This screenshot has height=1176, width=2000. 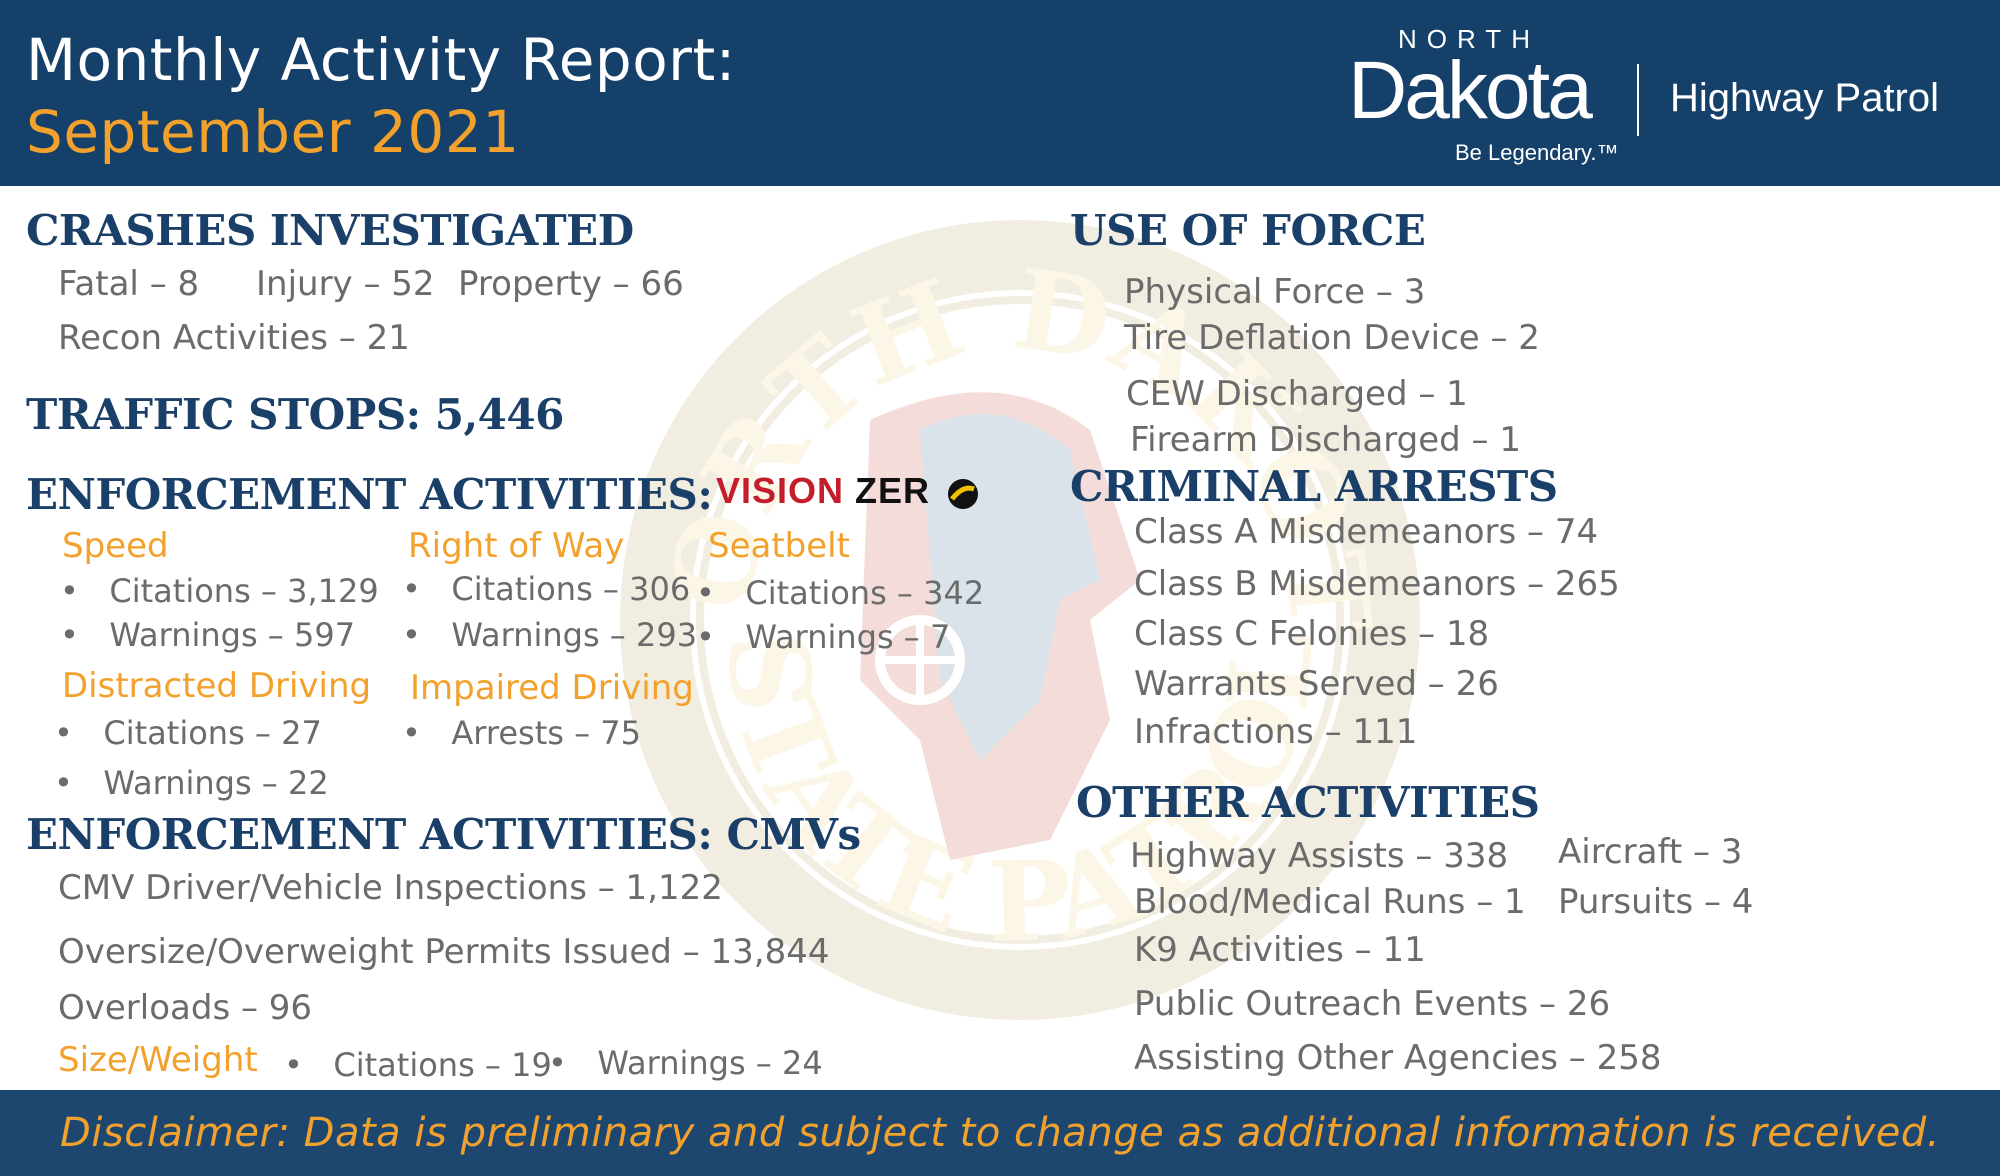 What do you see at coordinates (1332, 338) in the screenshot?
I see `use-of-force-item: Tire Deflation Device – 2` at bounding box center [1332, 338].